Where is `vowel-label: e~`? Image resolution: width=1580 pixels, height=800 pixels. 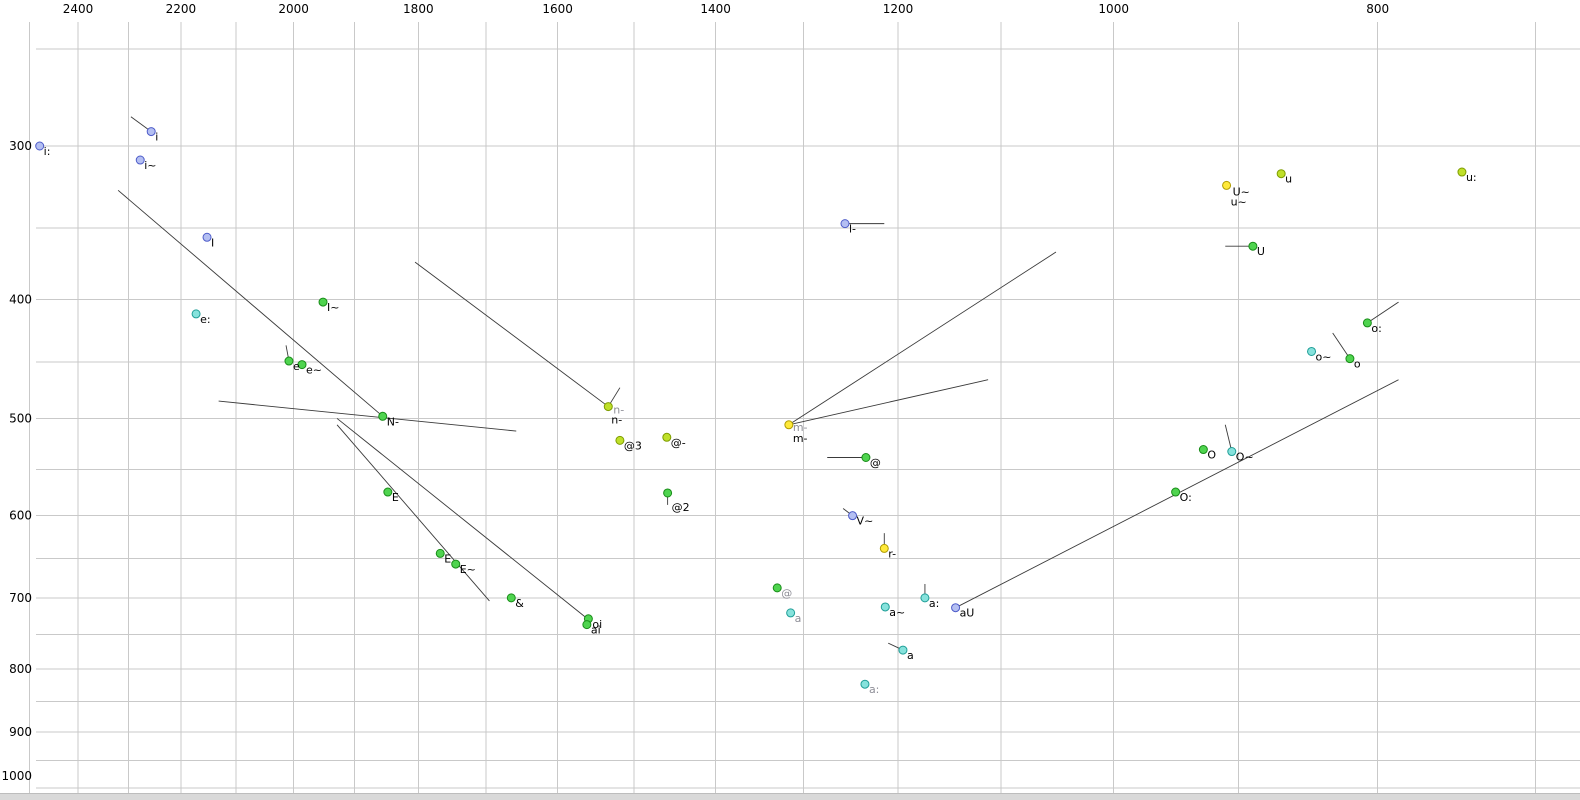
vowel-label: e~ is located at coordinates (314, 370).